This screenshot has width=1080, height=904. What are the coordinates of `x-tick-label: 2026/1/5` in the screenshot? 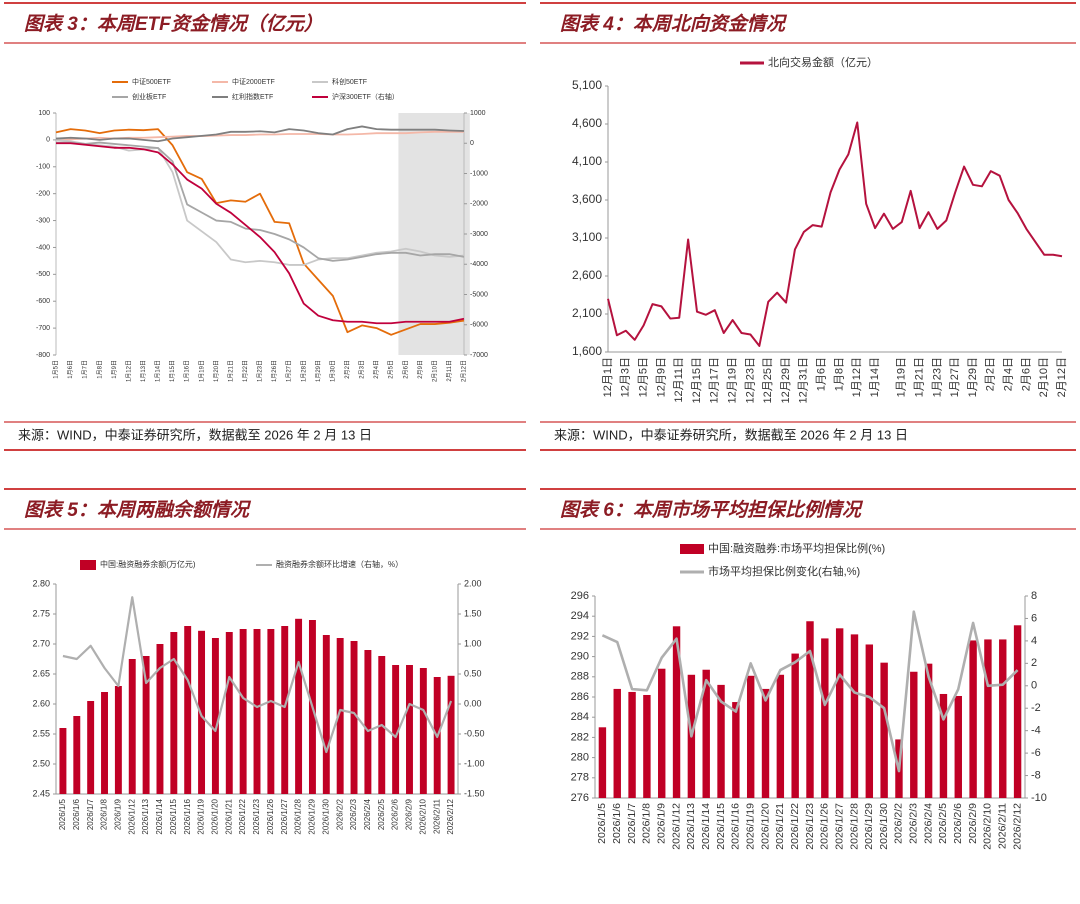 It's located at (62, 814).